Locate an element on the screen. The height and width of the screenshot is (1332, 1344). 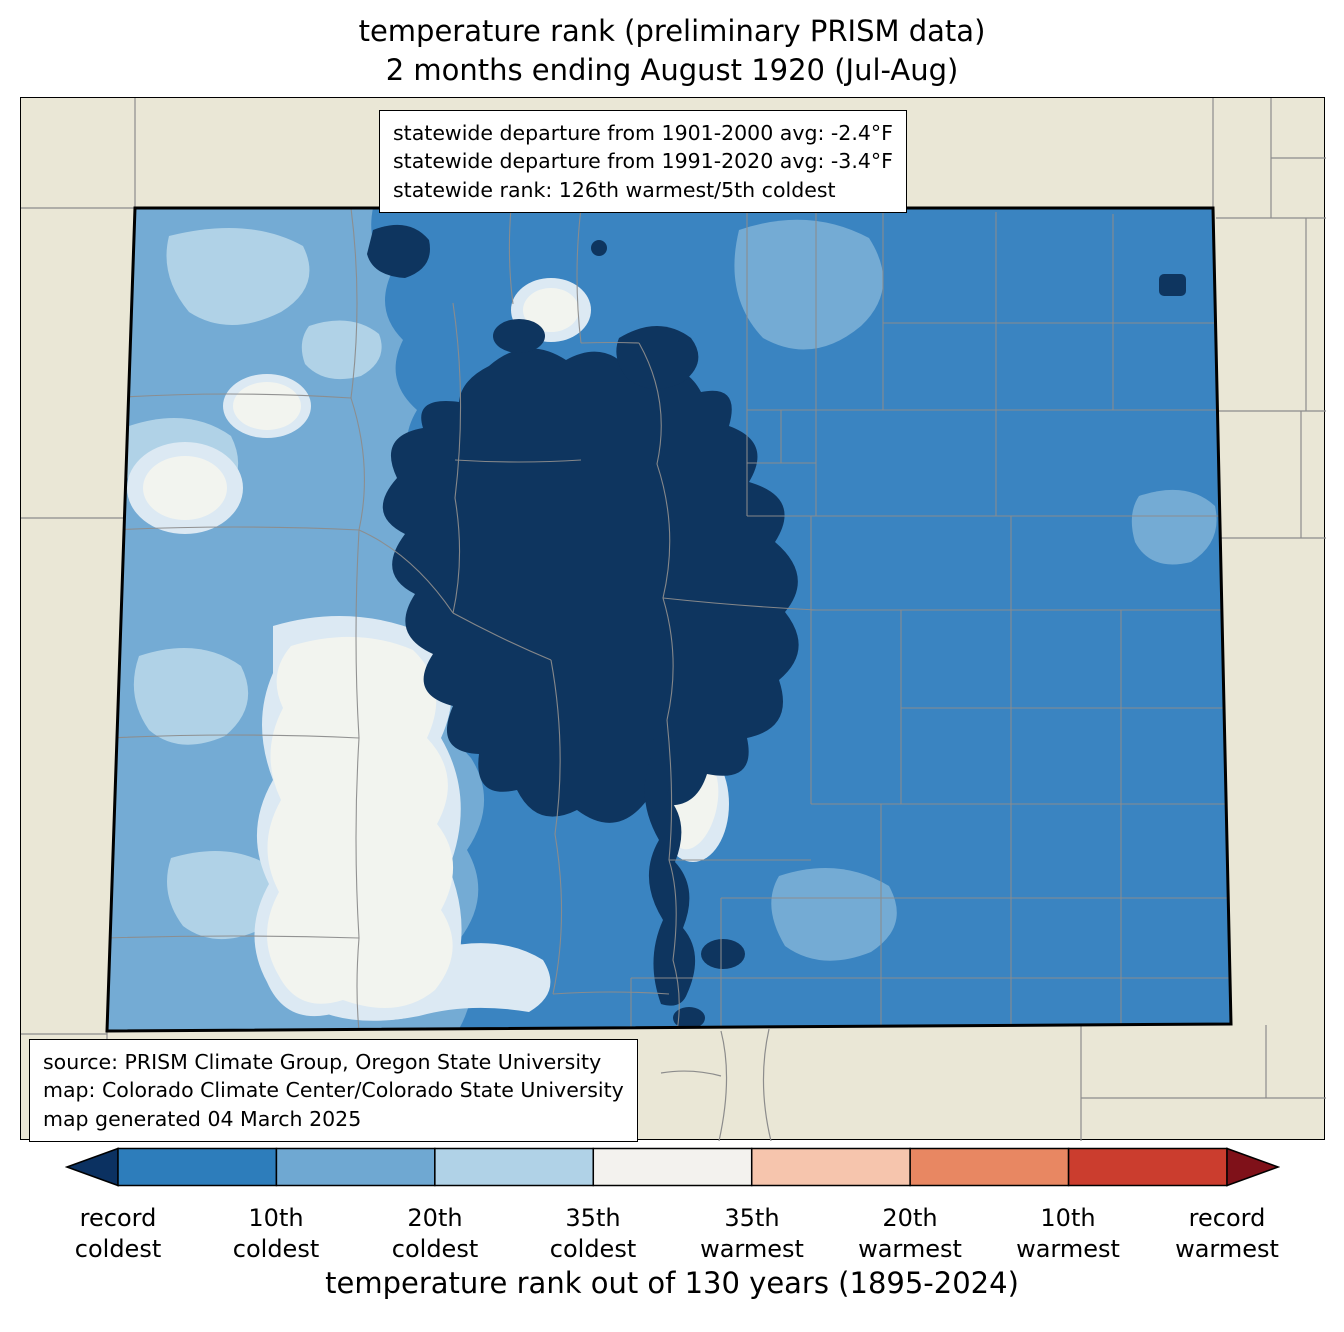
title-line-2: 2 months ending August 1920 (Jul-Aug) is located at coordinates (672, 69).